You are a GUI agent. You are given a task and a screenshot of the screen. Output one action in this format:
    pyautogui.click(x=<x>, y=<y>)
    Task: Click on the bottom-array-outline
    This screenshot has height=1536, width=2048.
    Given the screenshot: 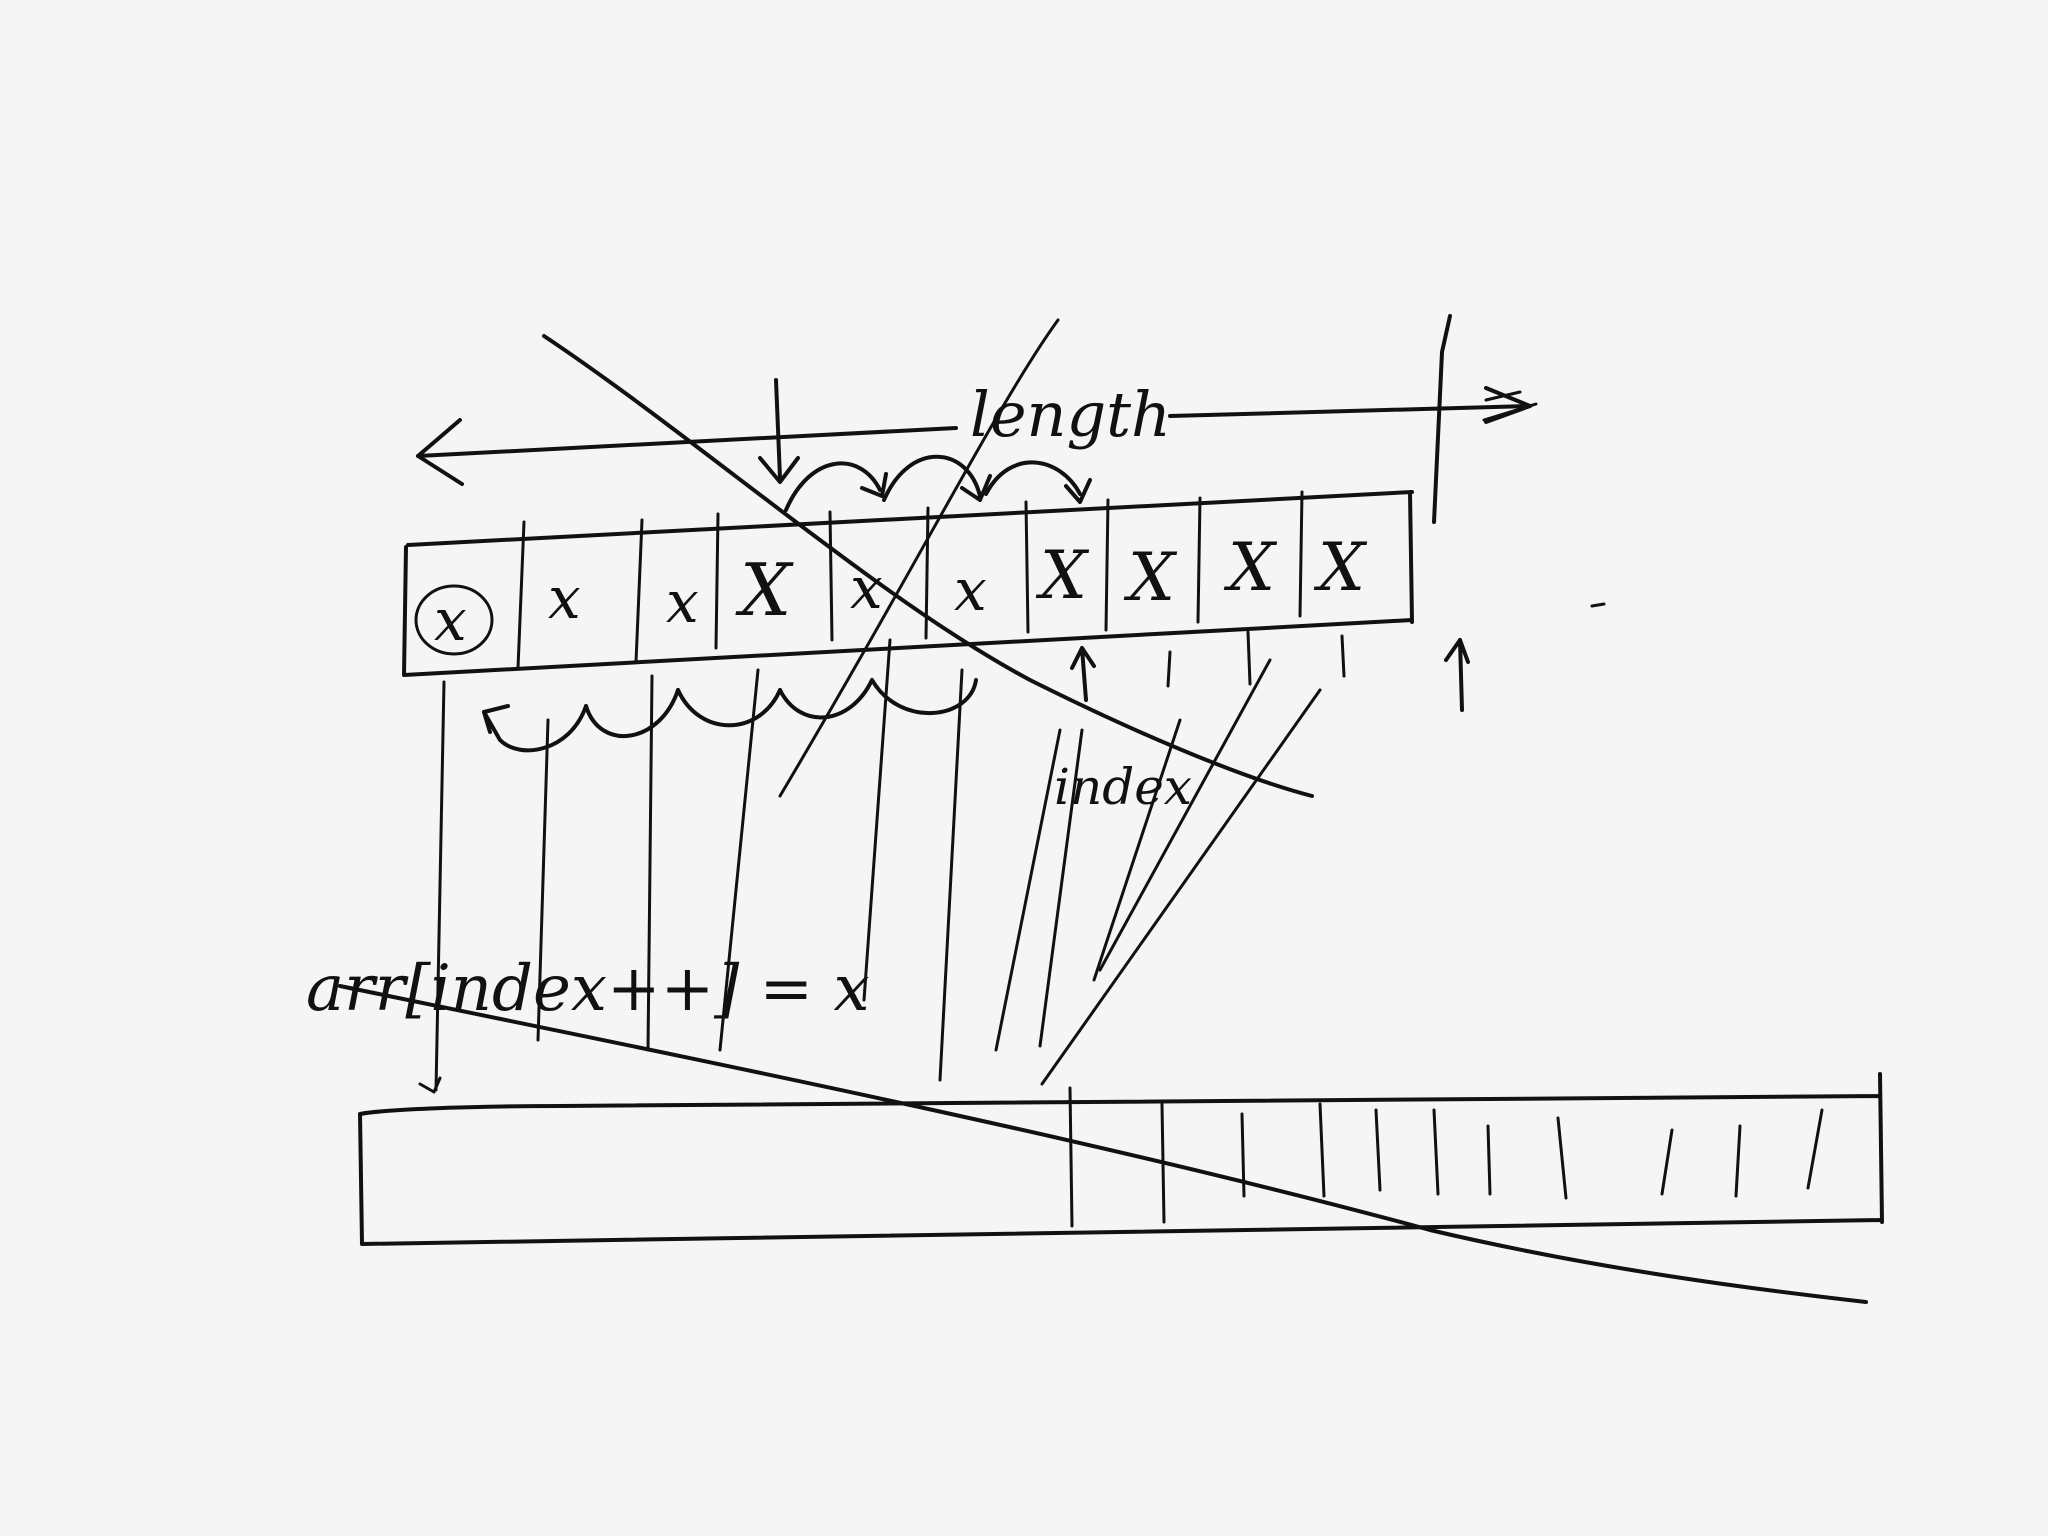 What is the action you would take?
    pyautogui.click(x=1121, y=1159)
    